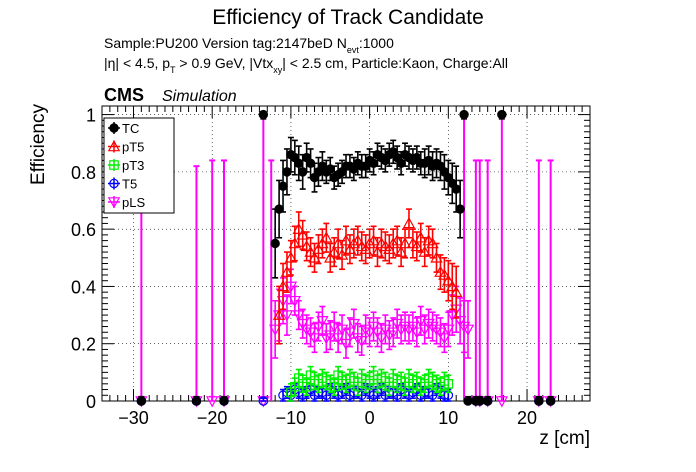  I want to click on y-tick-label: 0.6, so click(83, 230).